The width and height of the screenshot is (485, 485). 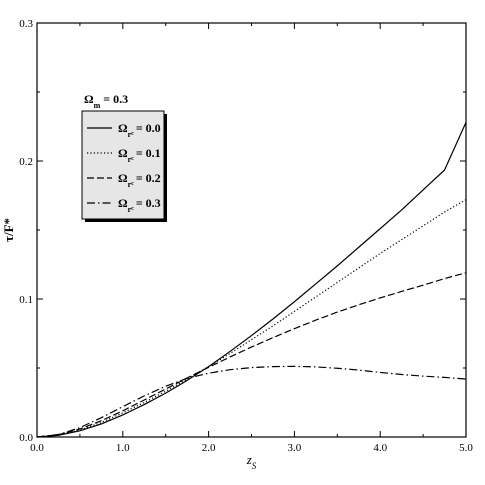 I want to click on x-tick-label: 0.0, so click(x=37, y=448).